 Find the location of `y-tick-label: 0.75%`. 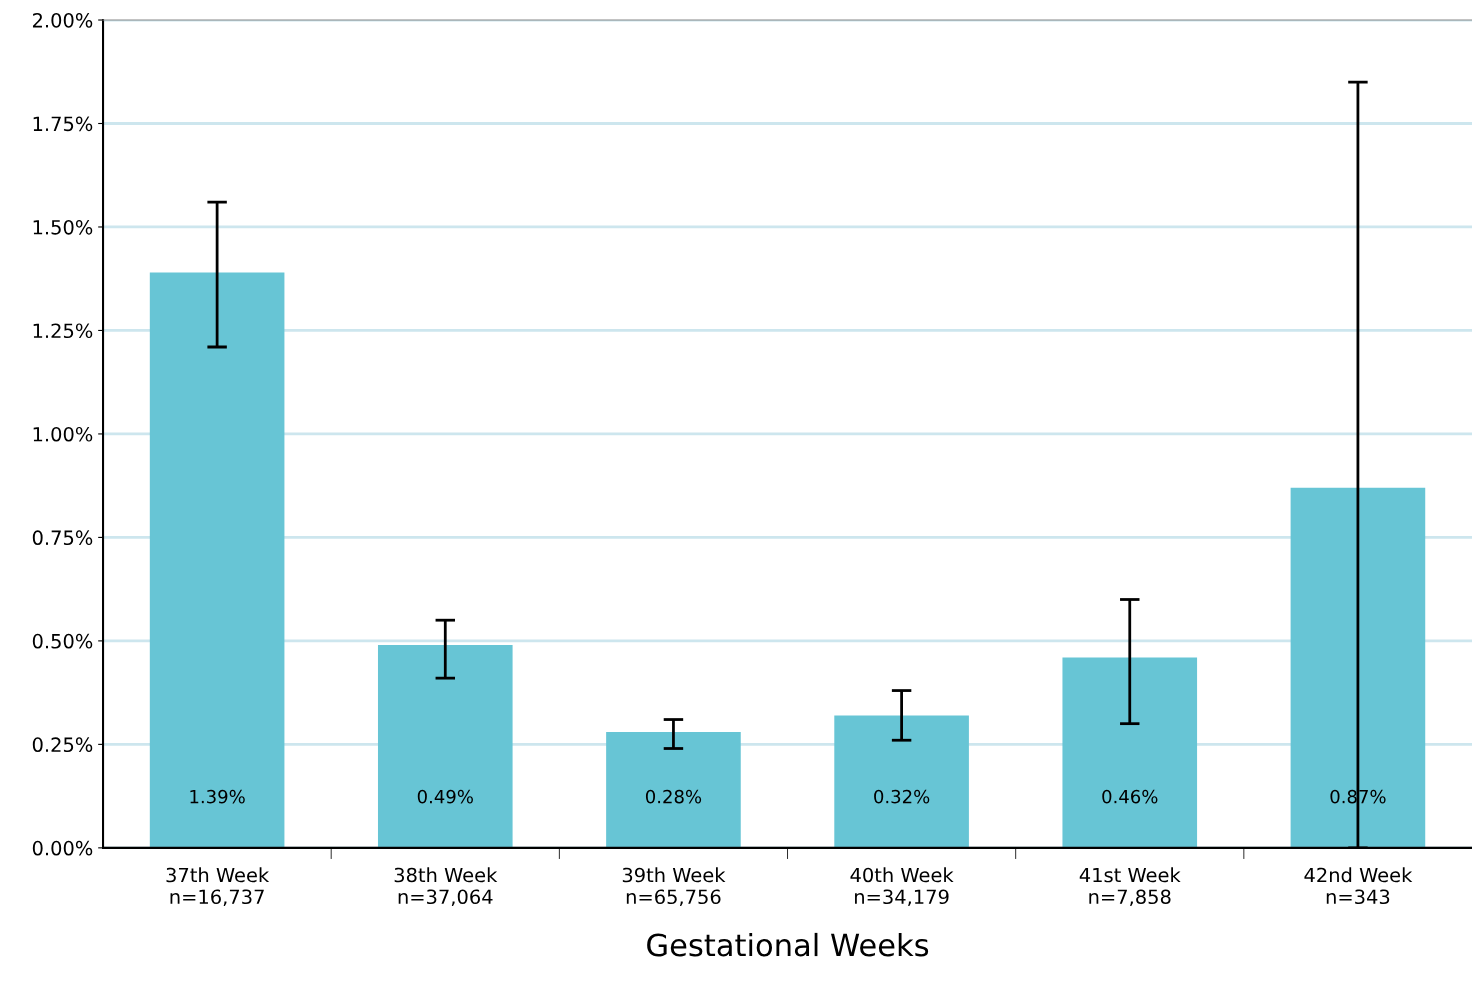

y-tick-label: 0.75% is located at coordinates (62, 538).